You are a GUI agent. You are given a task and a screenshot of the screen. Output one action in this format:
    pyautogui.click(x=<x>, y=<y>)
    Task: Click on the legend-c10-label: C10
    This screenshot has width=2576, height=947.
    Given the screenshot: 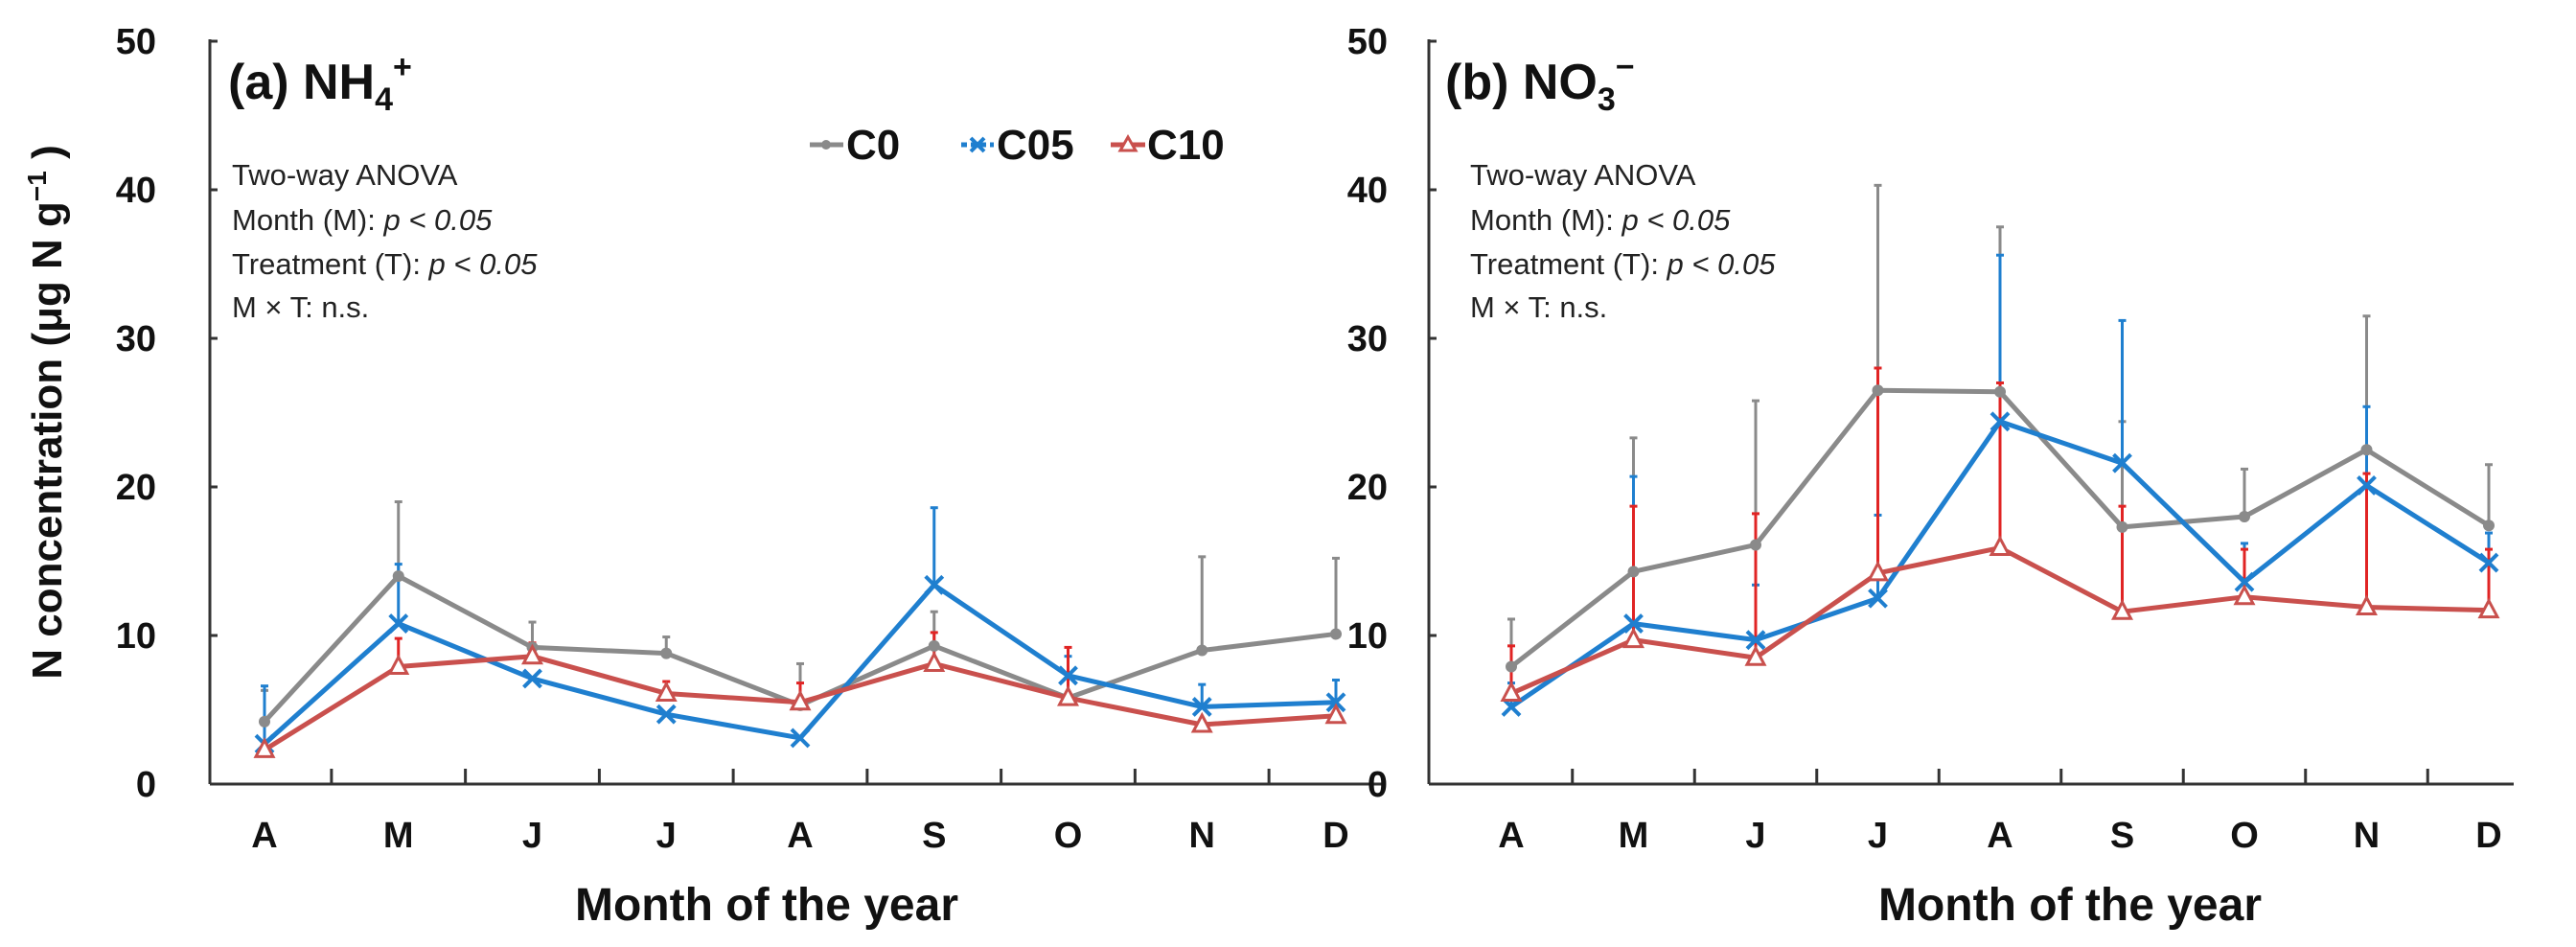 What is the action you would take?
    pyautogui.click(x=1186, y=145)
    